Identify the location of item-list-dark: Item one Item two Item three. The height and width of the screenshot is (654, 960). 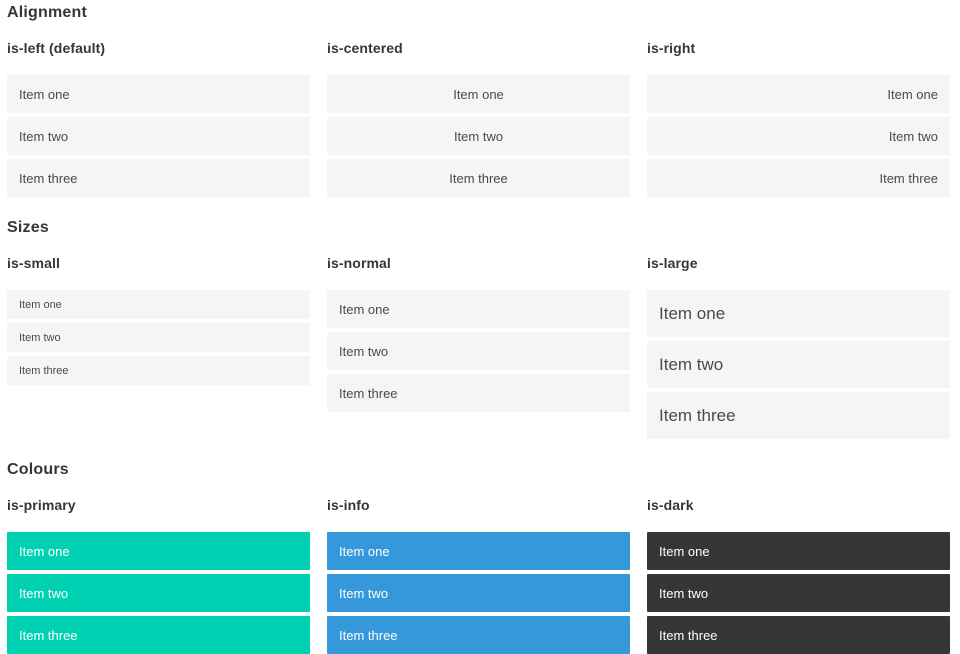
(798, 593).